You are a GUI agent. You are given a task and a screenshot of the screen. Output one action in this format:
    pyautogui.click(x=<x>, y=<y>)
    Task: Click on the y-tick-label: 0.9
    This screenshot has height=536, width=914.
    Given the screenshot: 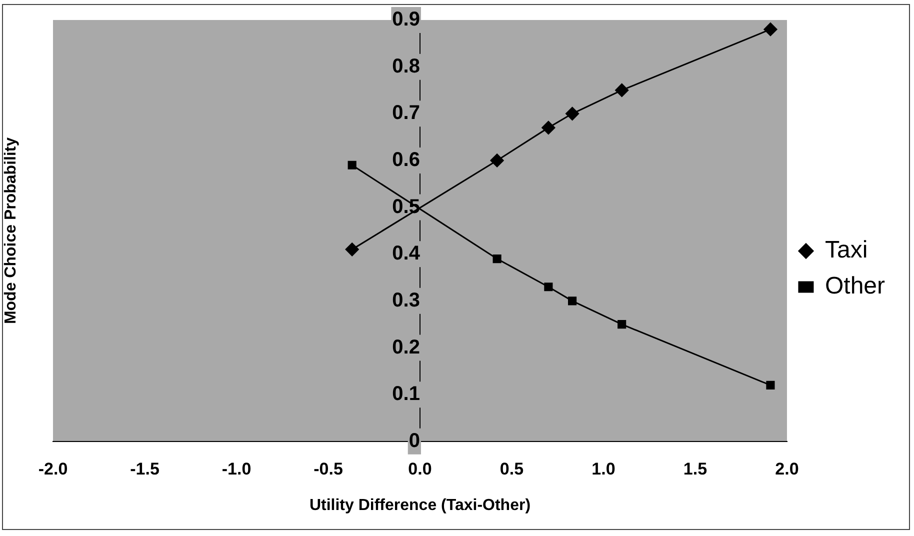 What is the action you would take?
    pyautogui.click(x=406, y=19)
    